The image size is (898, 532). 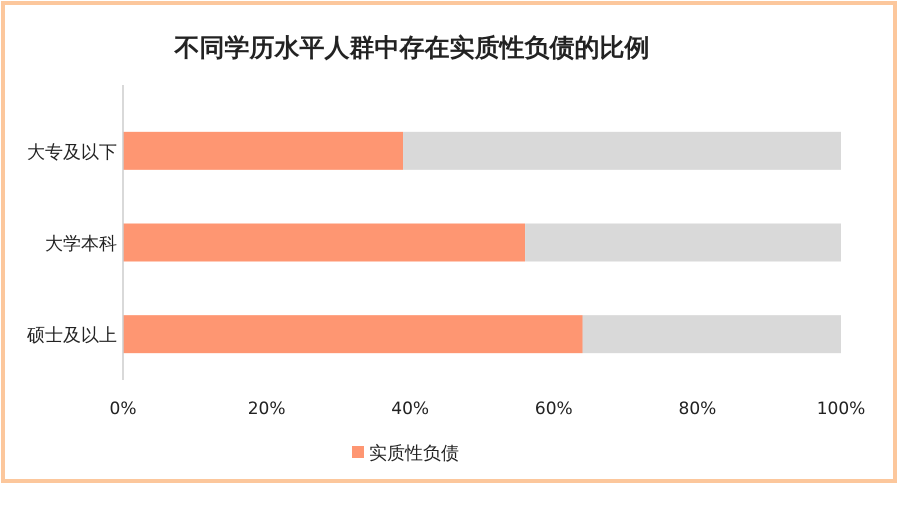 I want to click on legend: 实质性负债, so click(x=405, y=453).